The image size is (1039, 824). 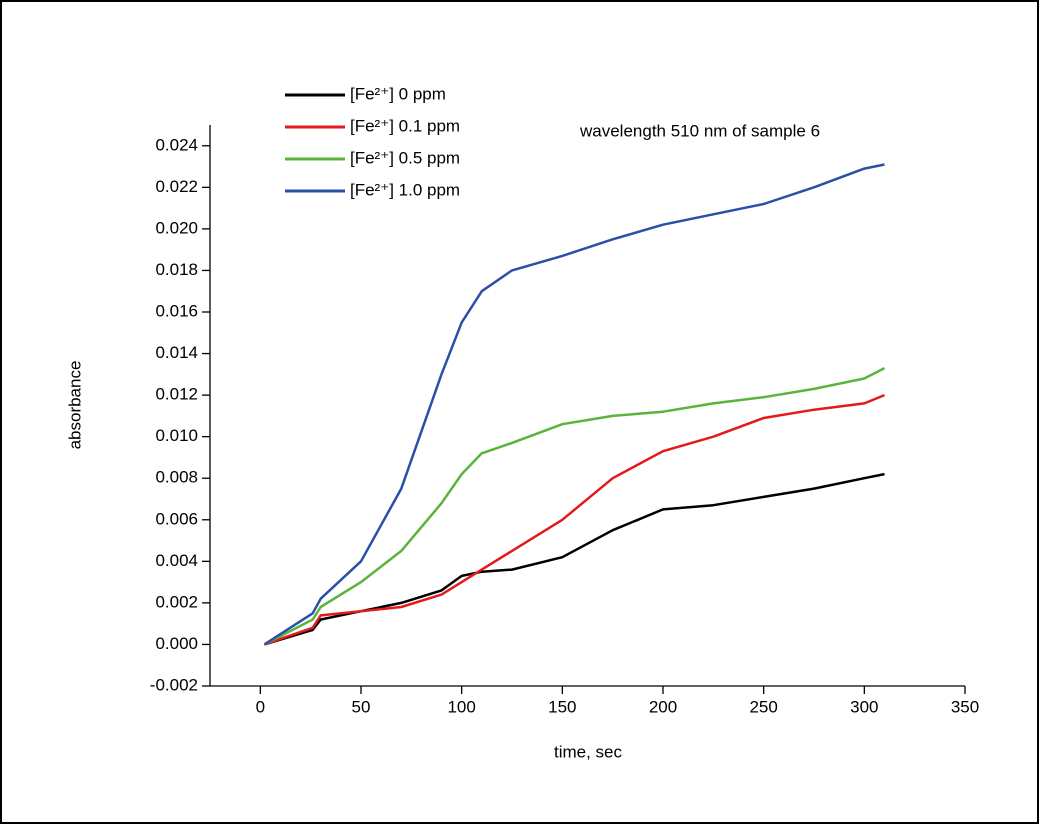 What do you see at coordinates (174, 684) in the screenshot?
I see `y-tick-label: -0.002` at bounding box center [174, 684].